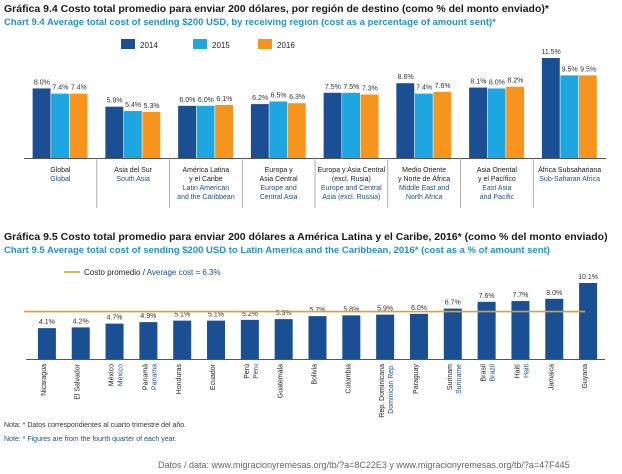 This screenshot has height=474, width=622. What do you see at coordinates (133, 105) in the screenshot?
I see `value-label-2015-1: 5.4%` at bounding box center [133, 105].